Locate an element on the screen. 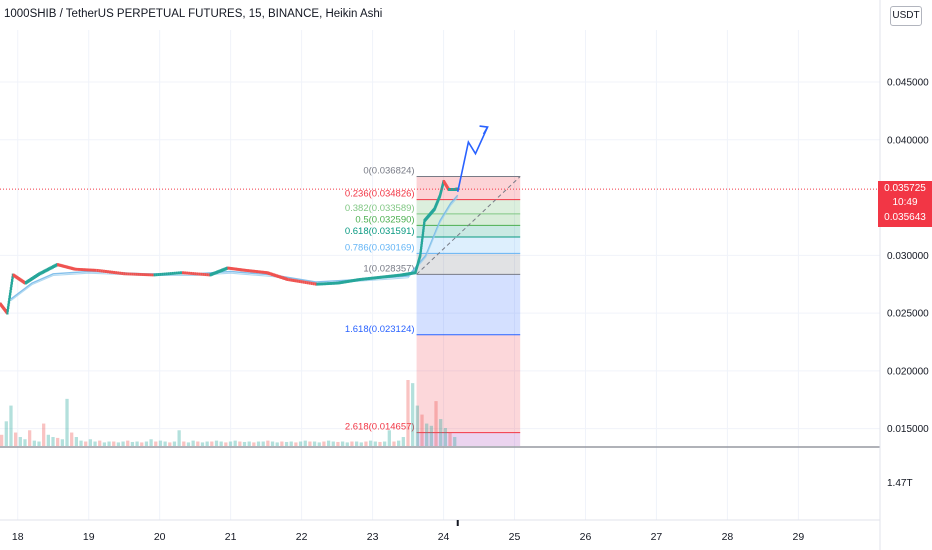  fib-level-label: 2.618(0.014657) is located at coordinates (380, 427).